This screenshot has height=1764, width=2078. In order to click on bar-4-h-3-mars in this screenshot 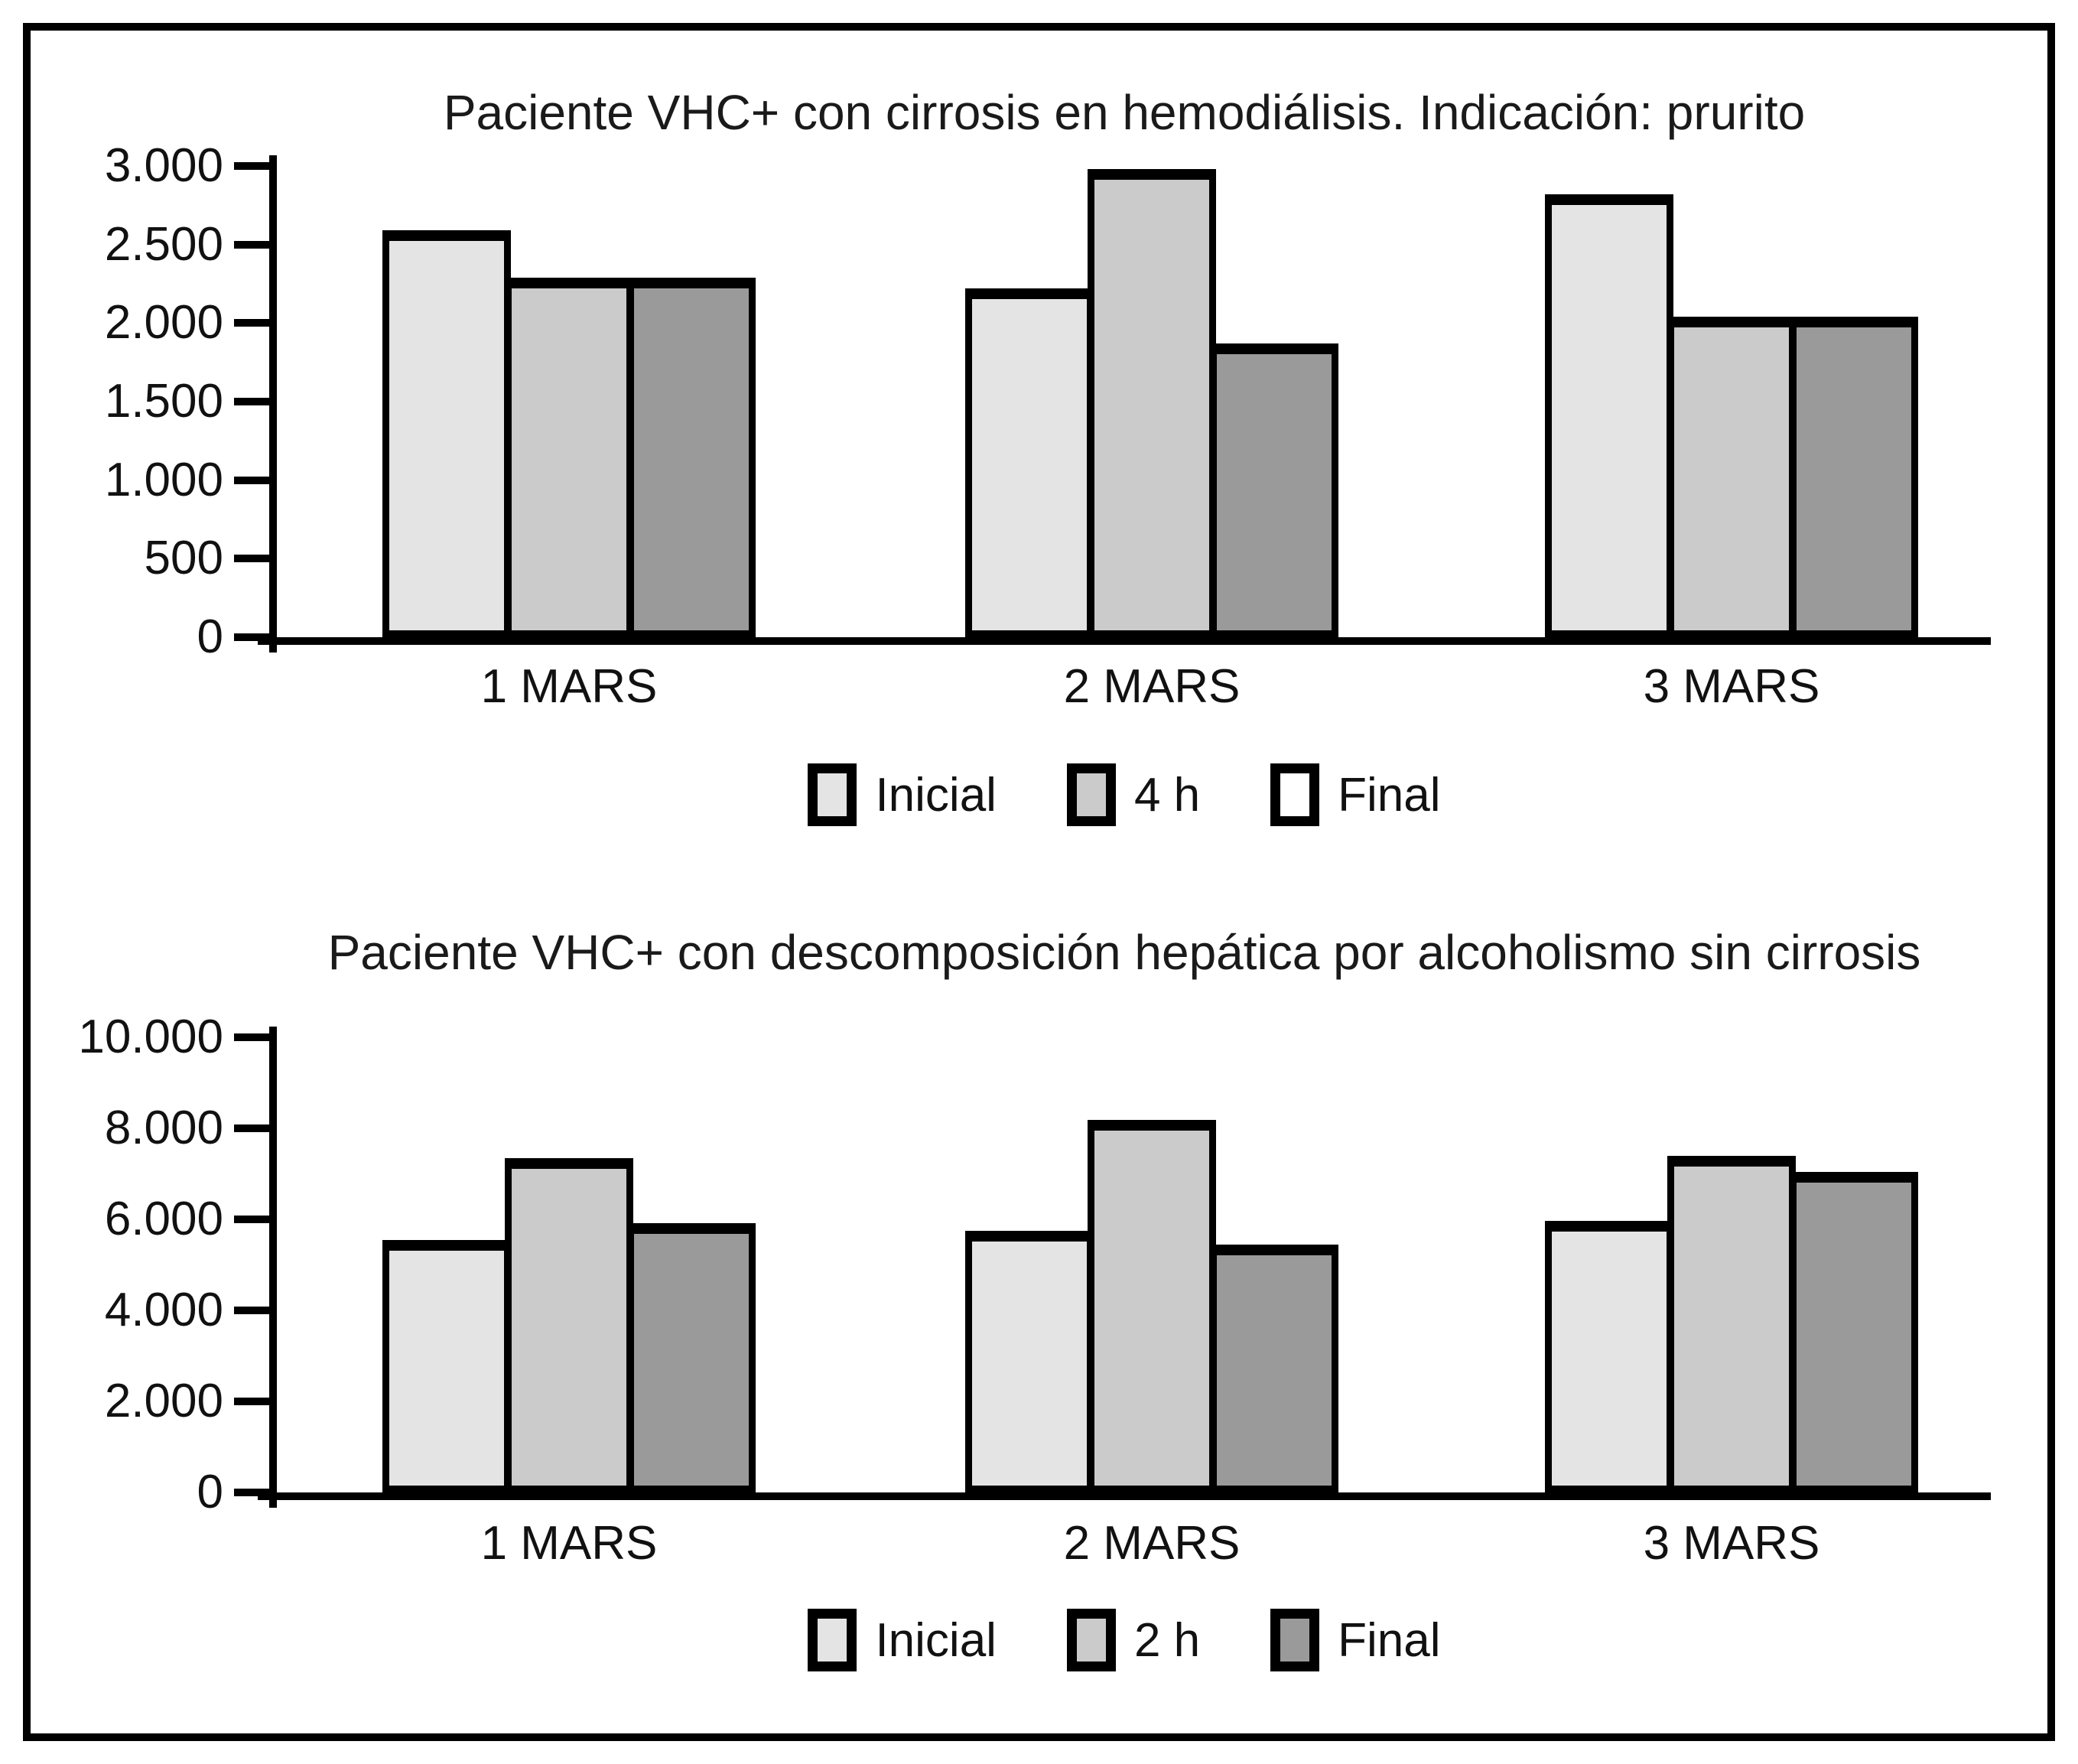, I will do `click(1731, 477)`.